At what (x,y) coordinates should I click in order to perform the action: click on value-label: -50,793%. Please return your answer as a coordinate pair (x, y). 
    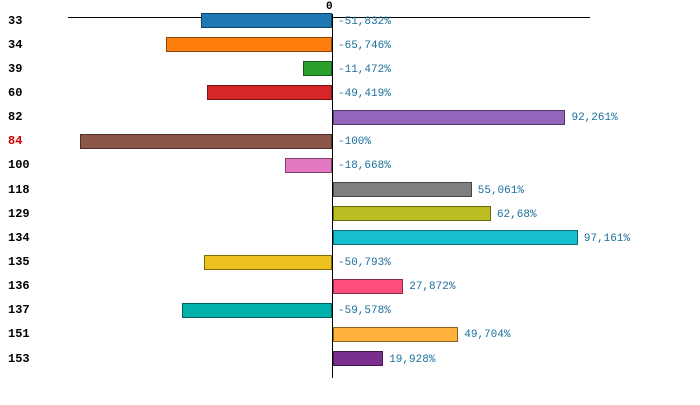
    Looking at the image, I should click on (364, 263).